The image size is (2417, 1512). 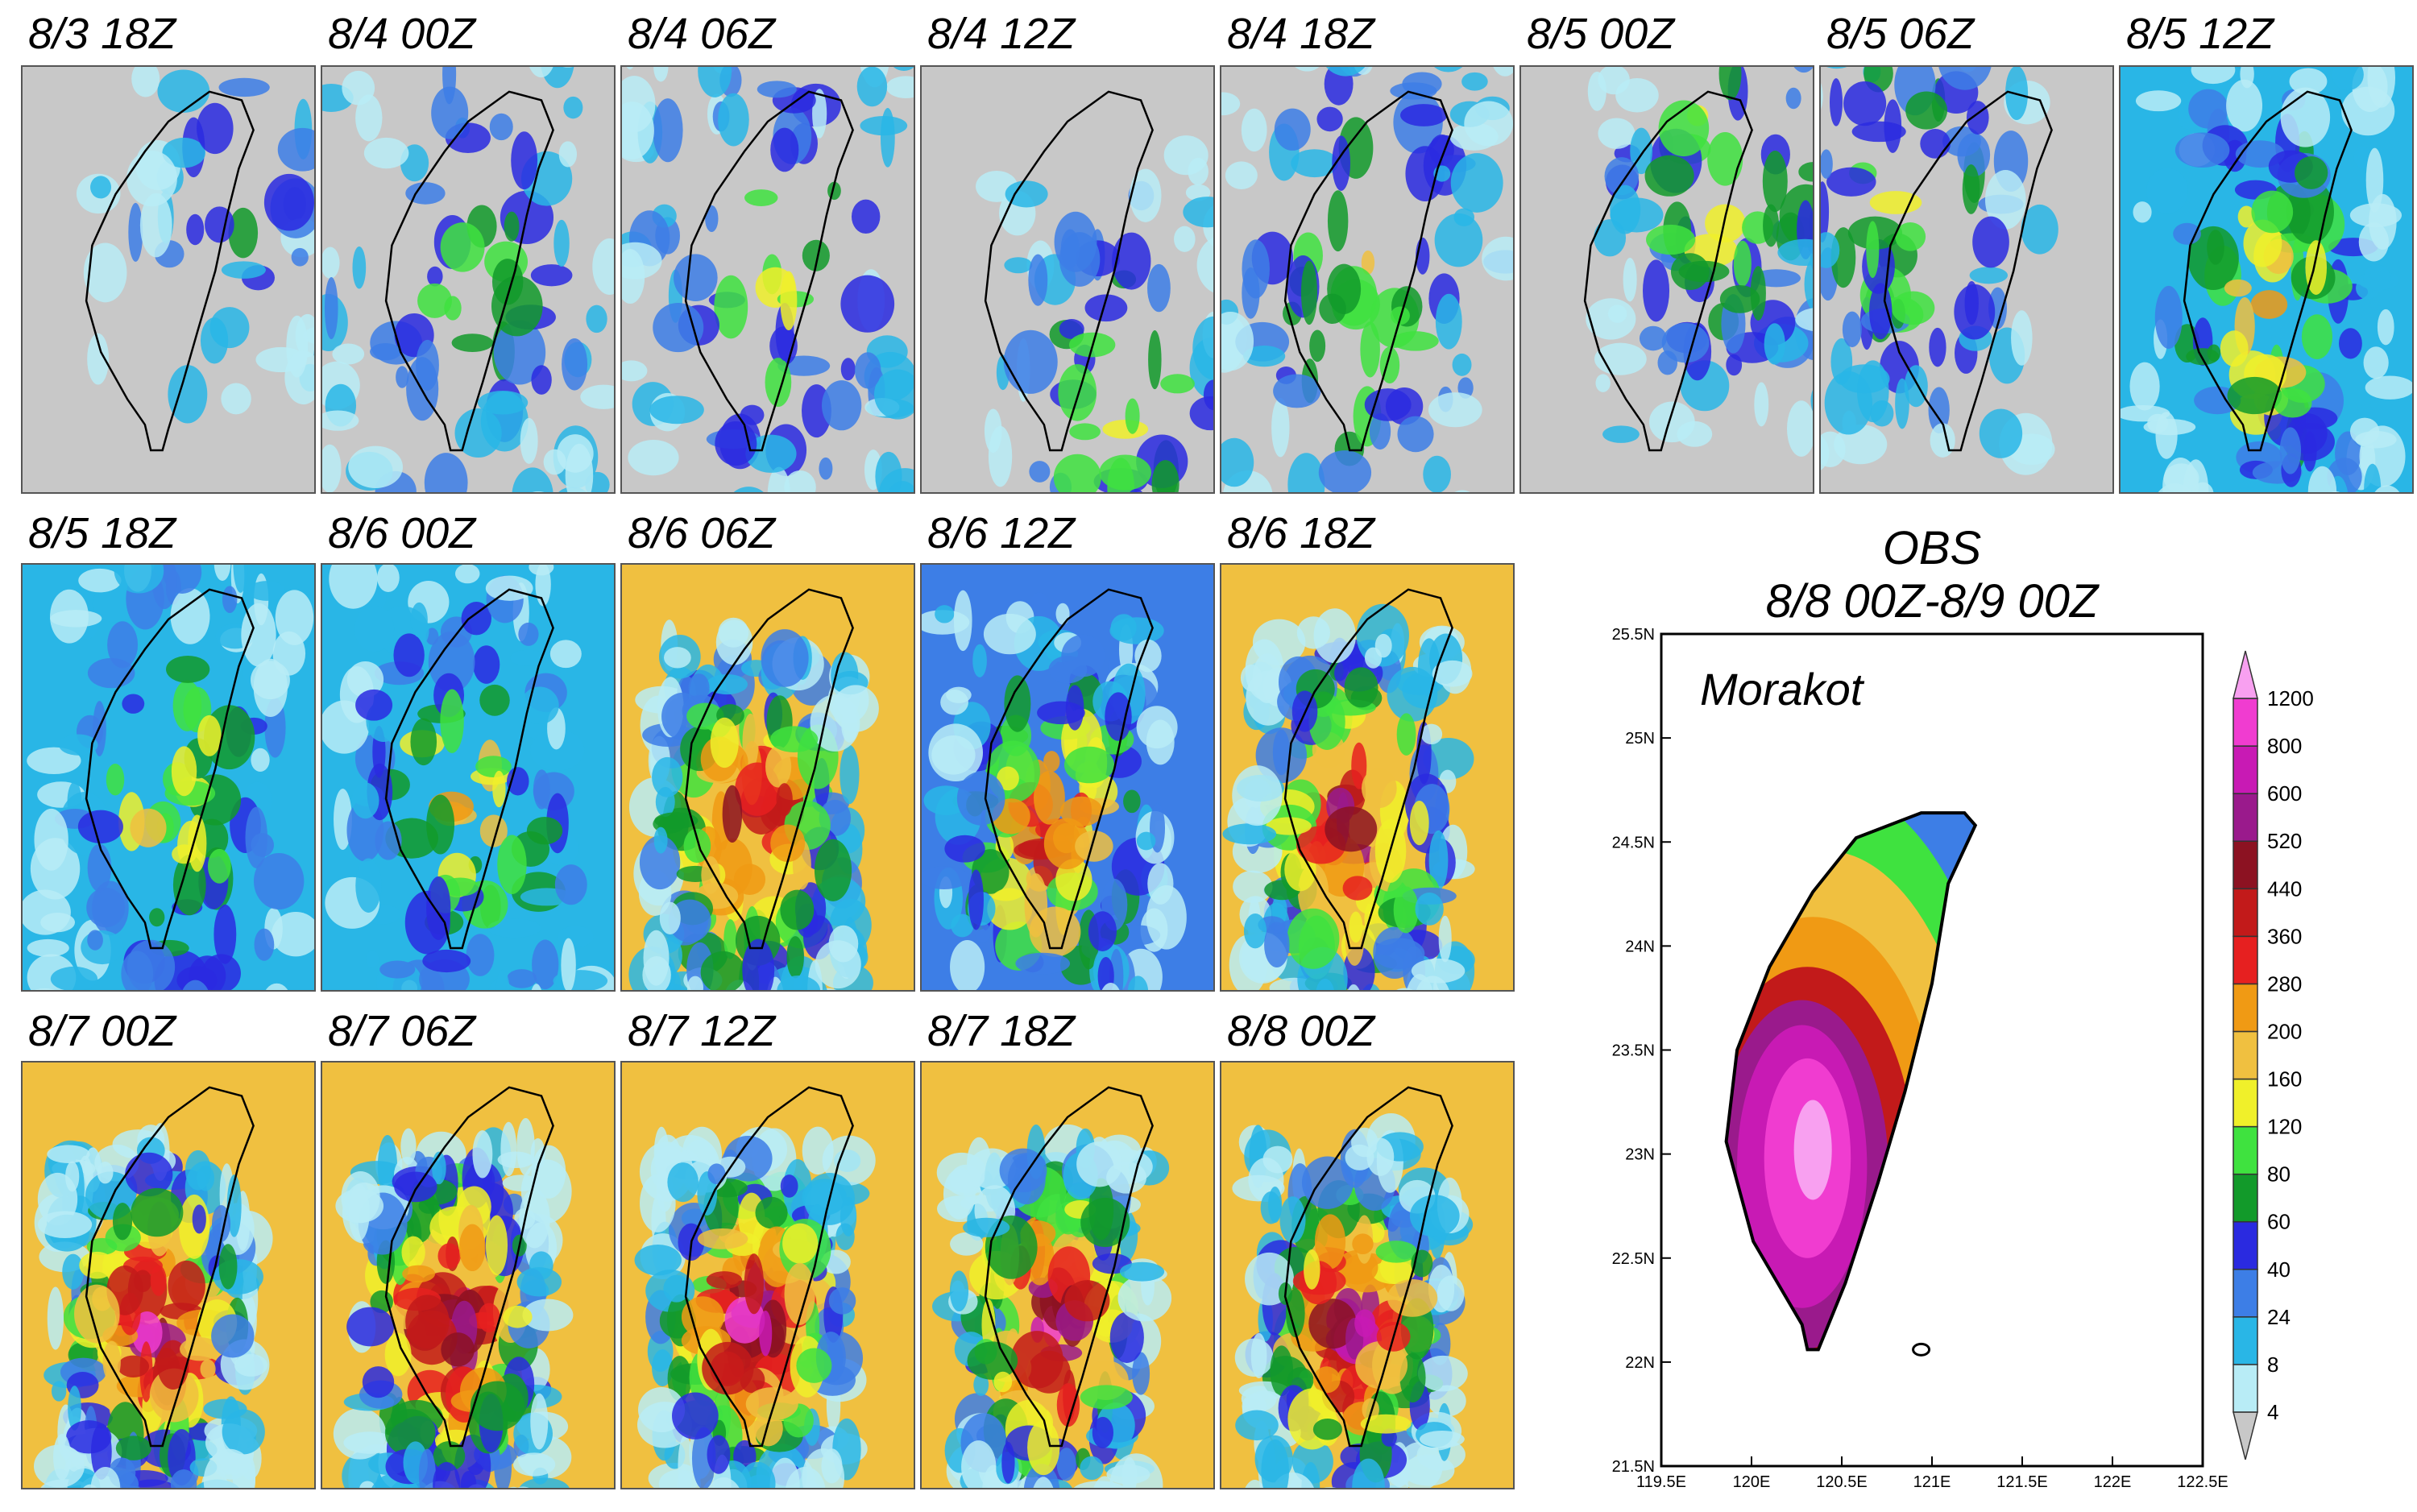 I want to click on forecast-panel: 8/8 00Z, so click(x=1367, y=1248).